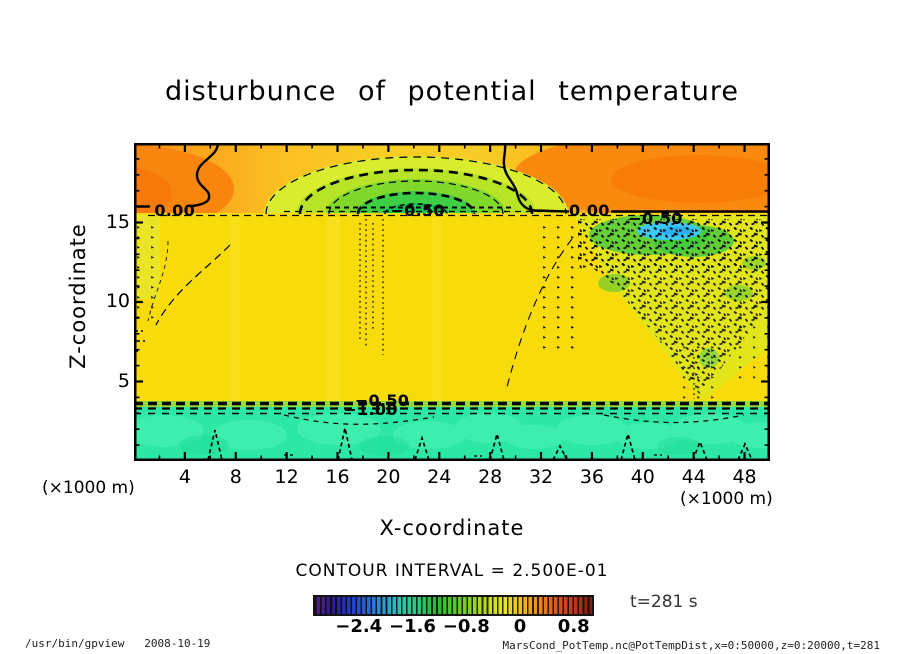 The image size is (904, 654). What do you see at coordinates (78, 296) in the screenshot?
I see `y-axis-title: Z-coordinate` at bounding box center [78, 296].